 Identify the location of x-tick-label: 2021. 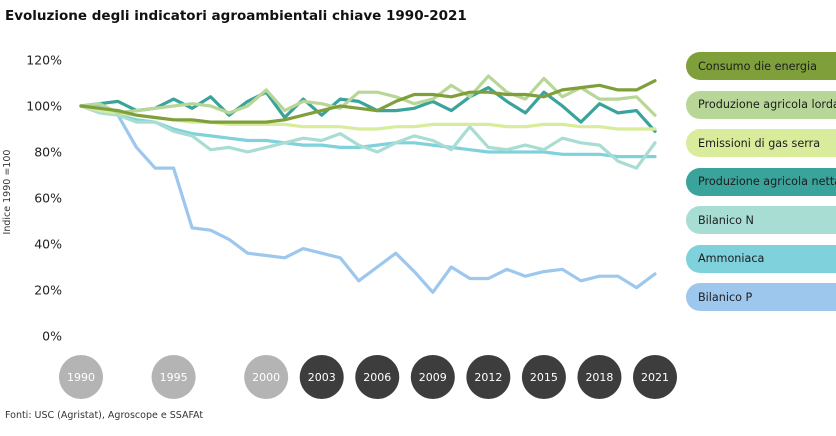
(655, 377).